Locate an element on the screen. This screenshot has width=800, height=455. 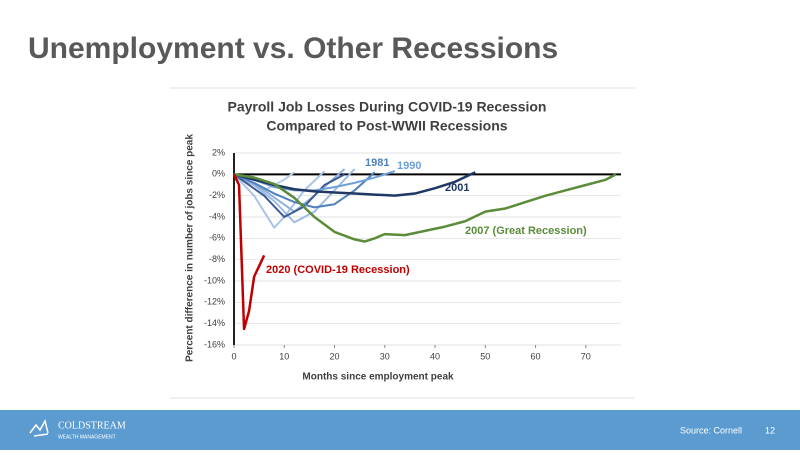
page-number: 12 is located at coordinates (770, 430).